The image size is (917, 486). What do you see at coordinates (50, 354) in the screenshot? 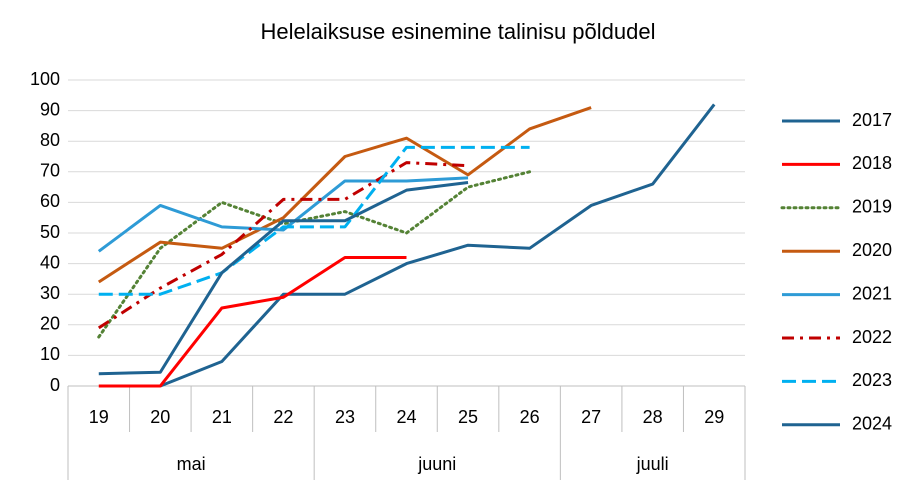
I see `y-tick-label: 10` at bounding box center [50, 354].